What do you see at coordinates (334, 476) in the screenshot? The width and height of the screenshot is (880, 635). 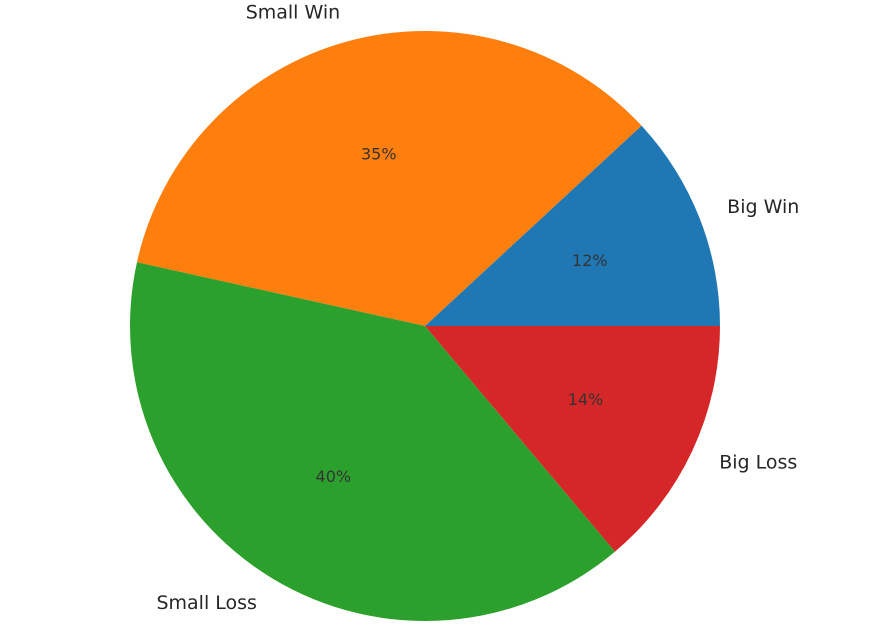 I see `percent-label: 40%` at bounding box center [334, 476].